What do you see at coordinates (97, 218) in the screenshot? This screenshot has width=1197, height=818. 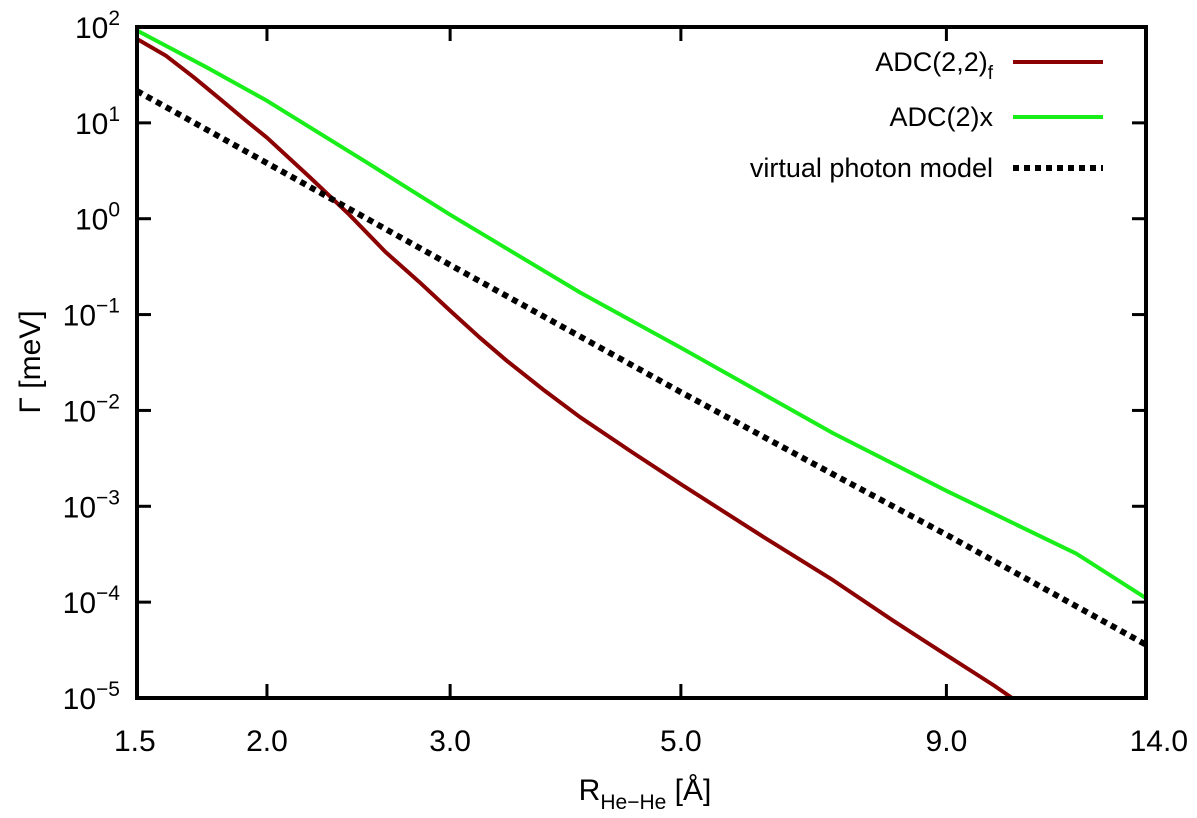 I see `y-tick-label: 10⁰` at bounding box center [97, 218].